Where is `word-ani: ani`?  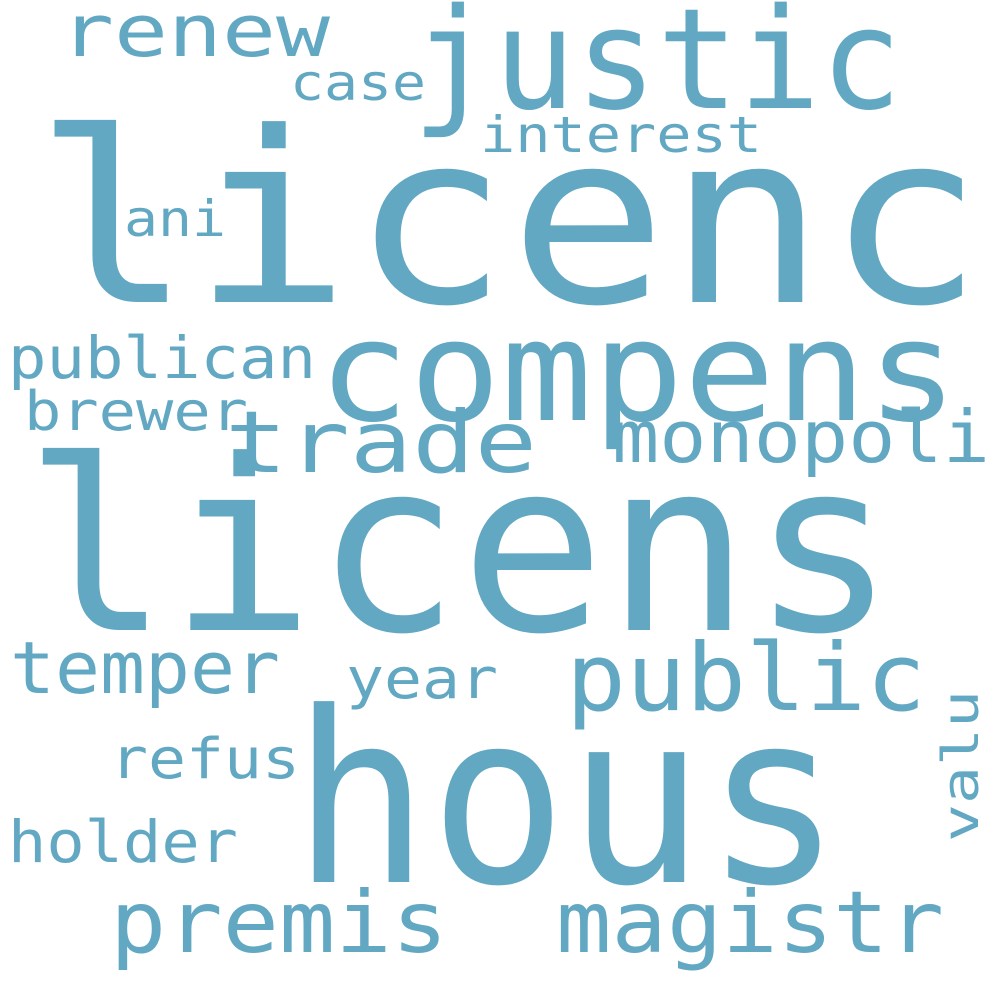 word-ani: ani is located at coordinates (175, 219).